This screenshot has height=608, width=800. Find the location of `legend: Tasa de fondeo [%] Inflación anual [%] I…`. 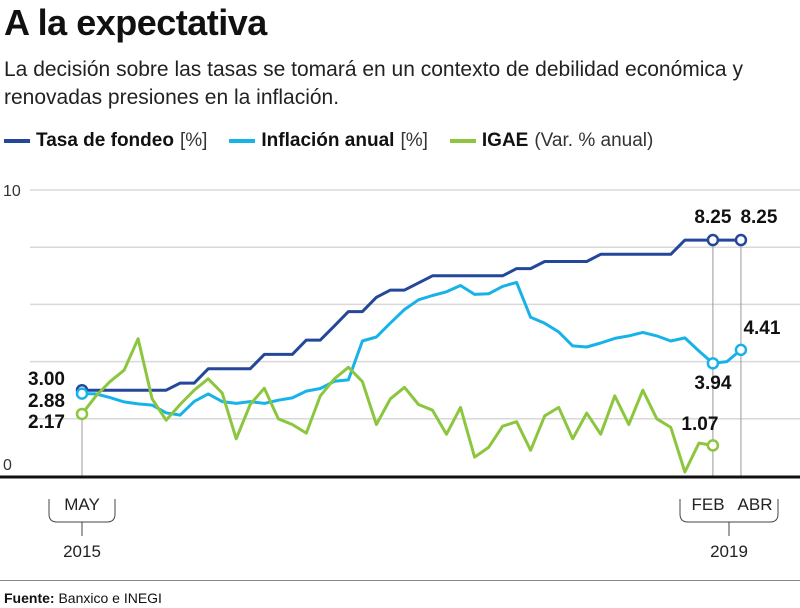

legend: Tasa de fondeo [%] Inflación anual [%] I… is located at coordinates (328, 141).